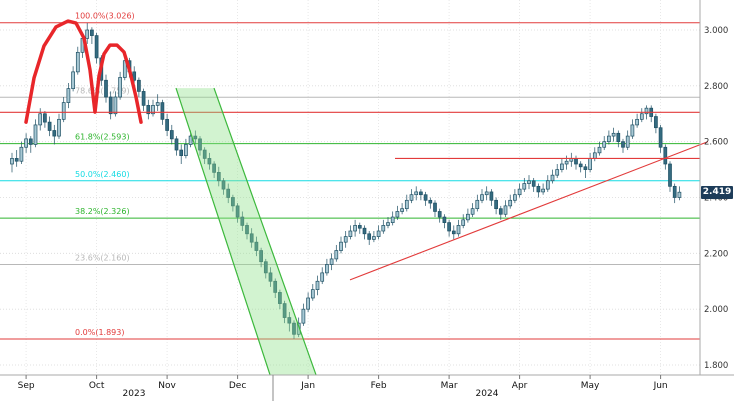 The width and height of the screenshot is (734, 401). I want to click on x-axis-month-label: Oct, so click(97, 386).